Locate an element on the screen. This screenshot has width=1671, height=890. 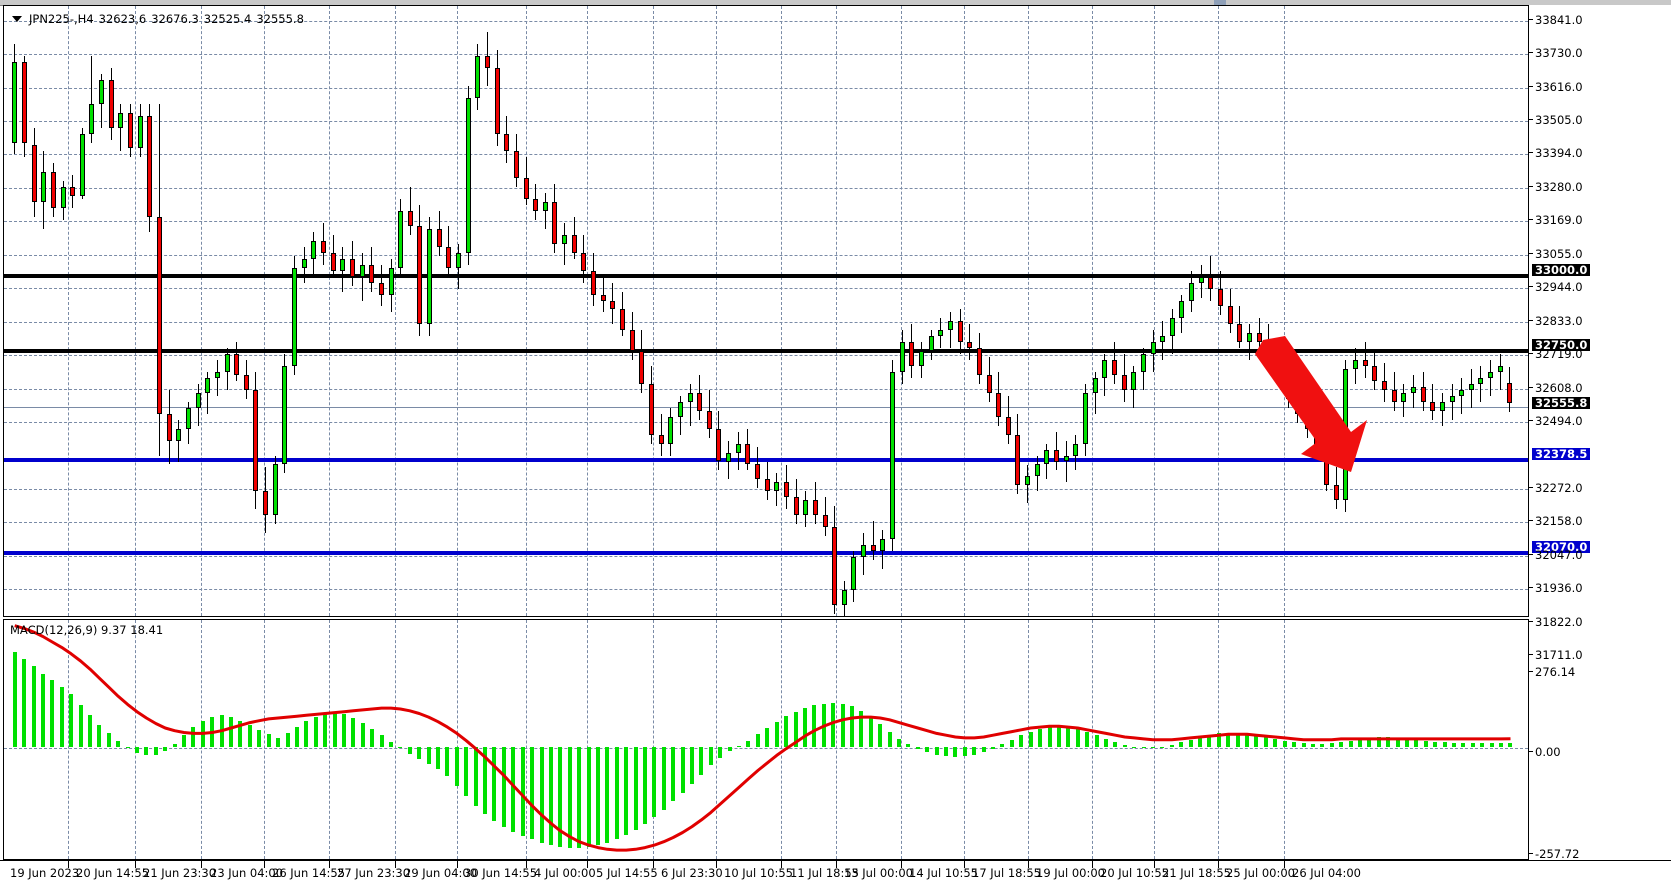
price-level-label: 32750.0 is located at coordinates (1561, 345).